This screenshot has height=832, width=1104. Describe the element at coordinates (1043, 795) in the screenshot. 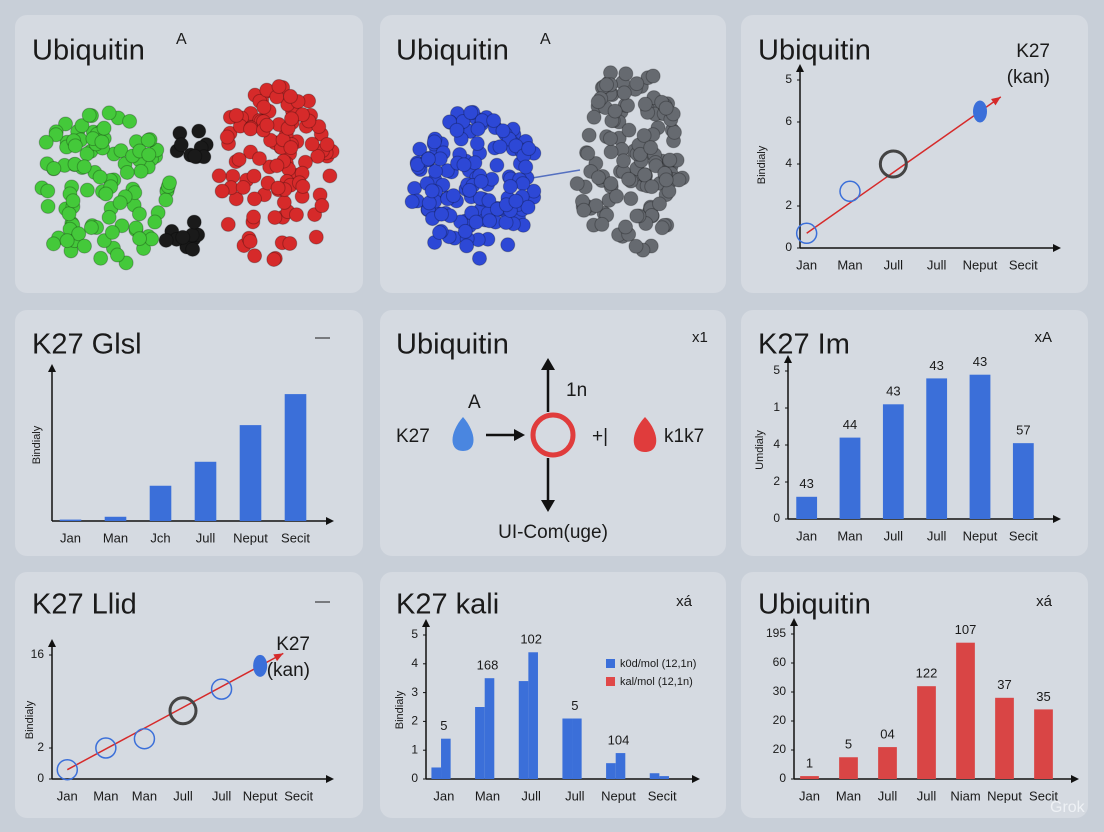

I see `x-tick-label: Secit` at that location.